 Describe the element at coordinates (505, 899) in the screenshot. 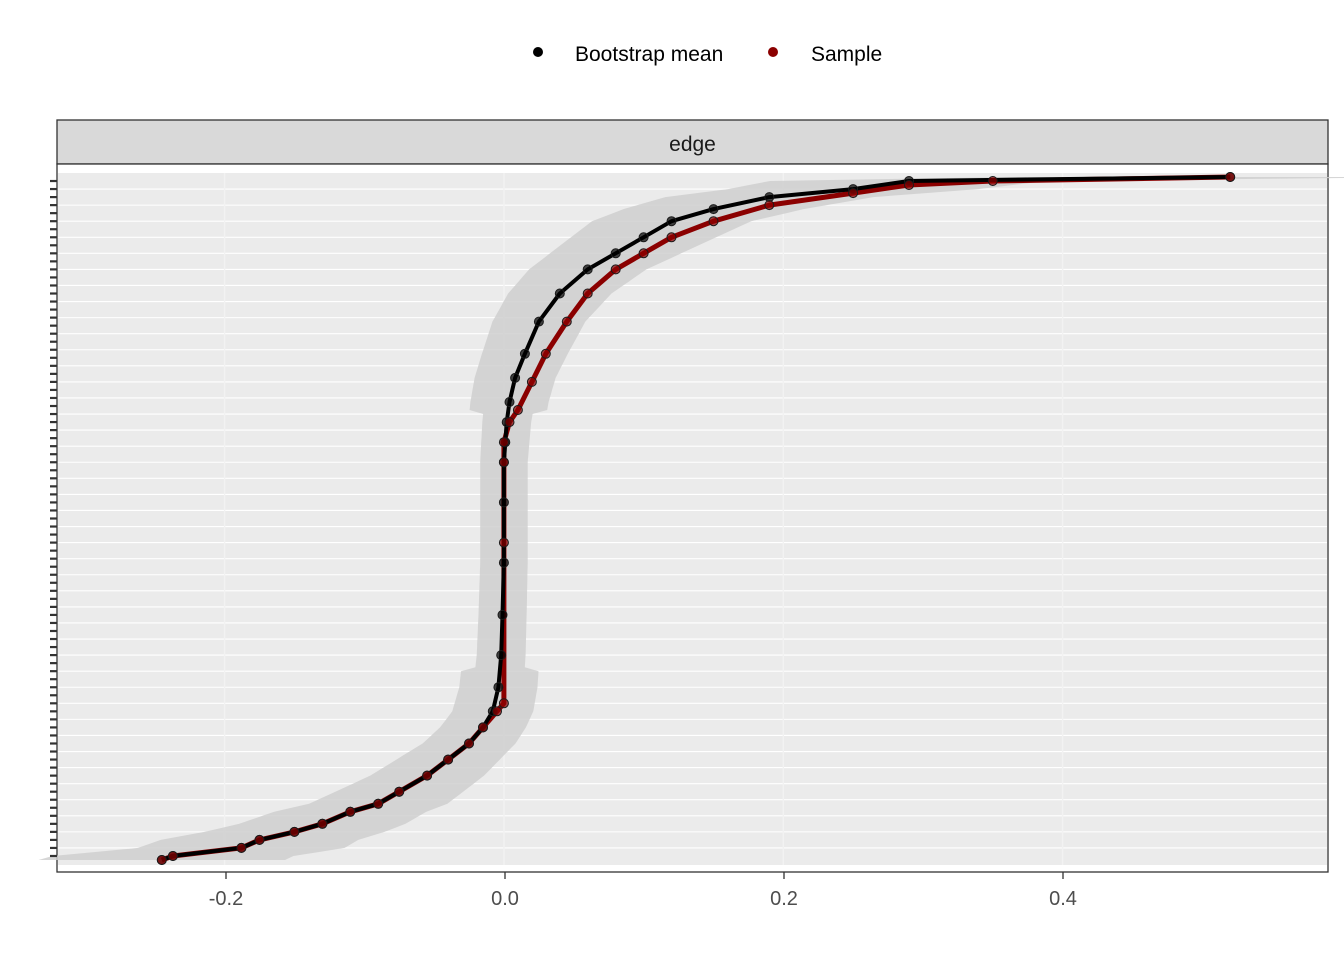

I see `x-tick-label-0.0: 0.0` at that location.